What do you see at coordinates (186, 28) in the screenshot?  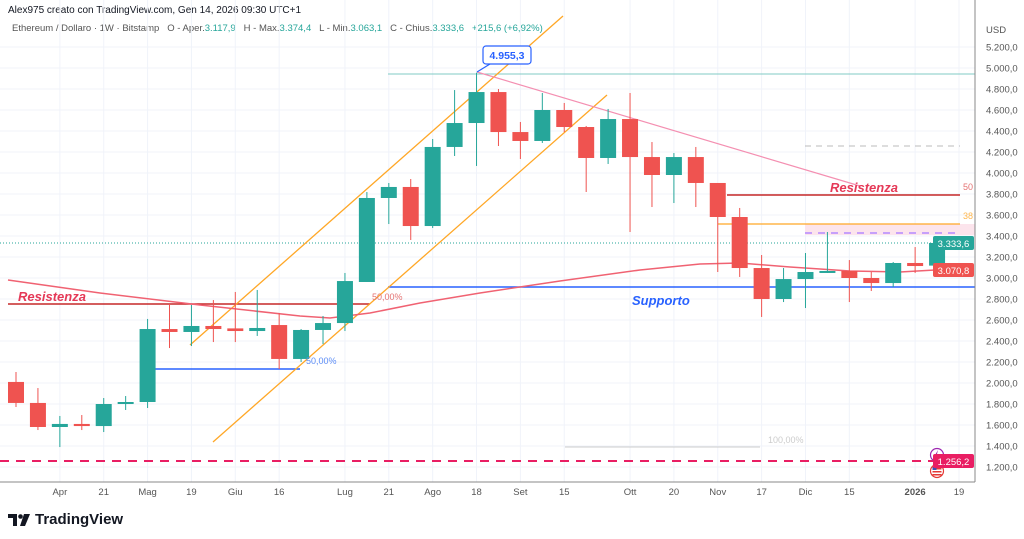 I see `open-label: O - Aper.` at bounding box center [186, 28].